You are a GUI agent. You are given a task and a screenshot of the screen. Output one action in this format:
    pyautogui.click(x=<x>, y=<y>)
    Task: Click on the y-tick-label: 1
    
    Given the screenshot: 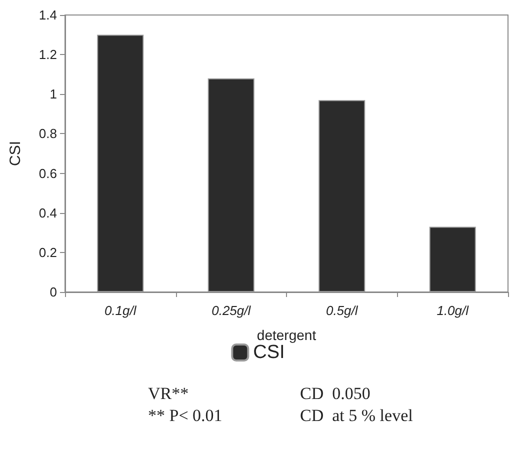 What is the action you would take?
    pyautogui.click(x=53, y=94)
    